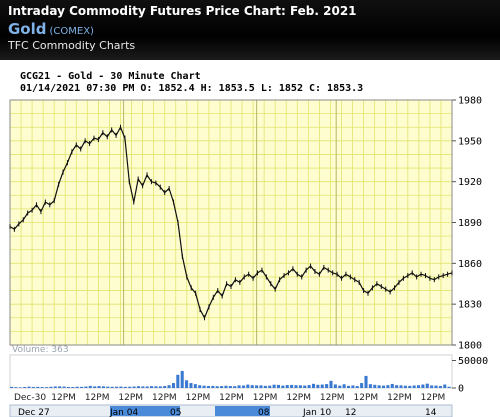 This screenshot has height=417, width=500. I want to click on volume-tick-label: 50000, so click(473, 361).